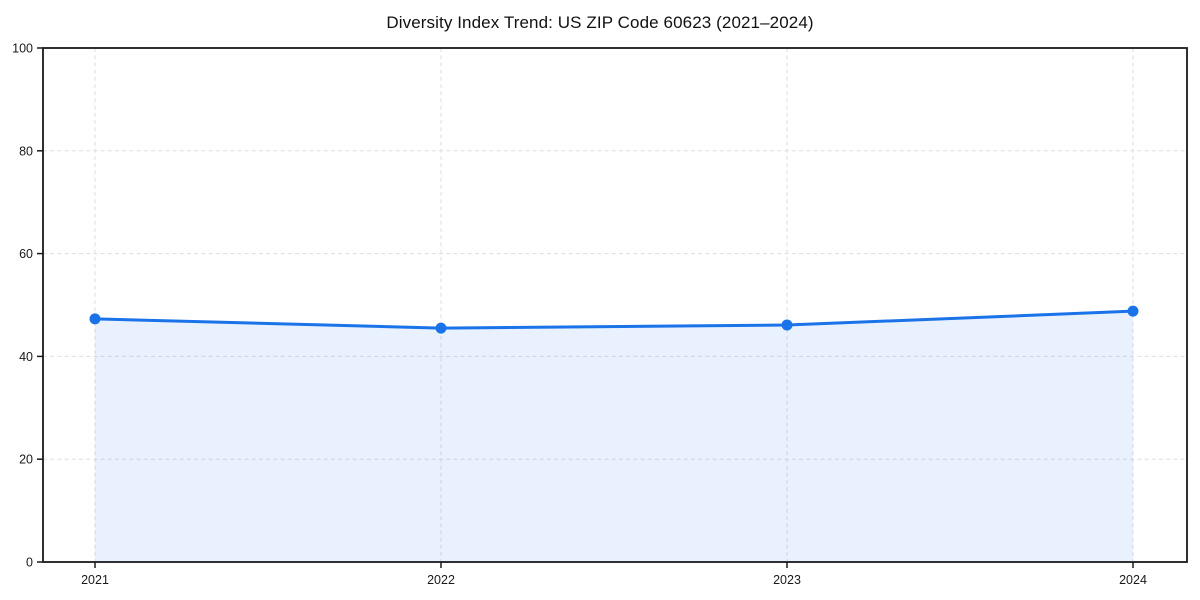 The height and width of the screenshot is (600, 1200). I want to click on y-tick-label: 40, so click(26, 357).